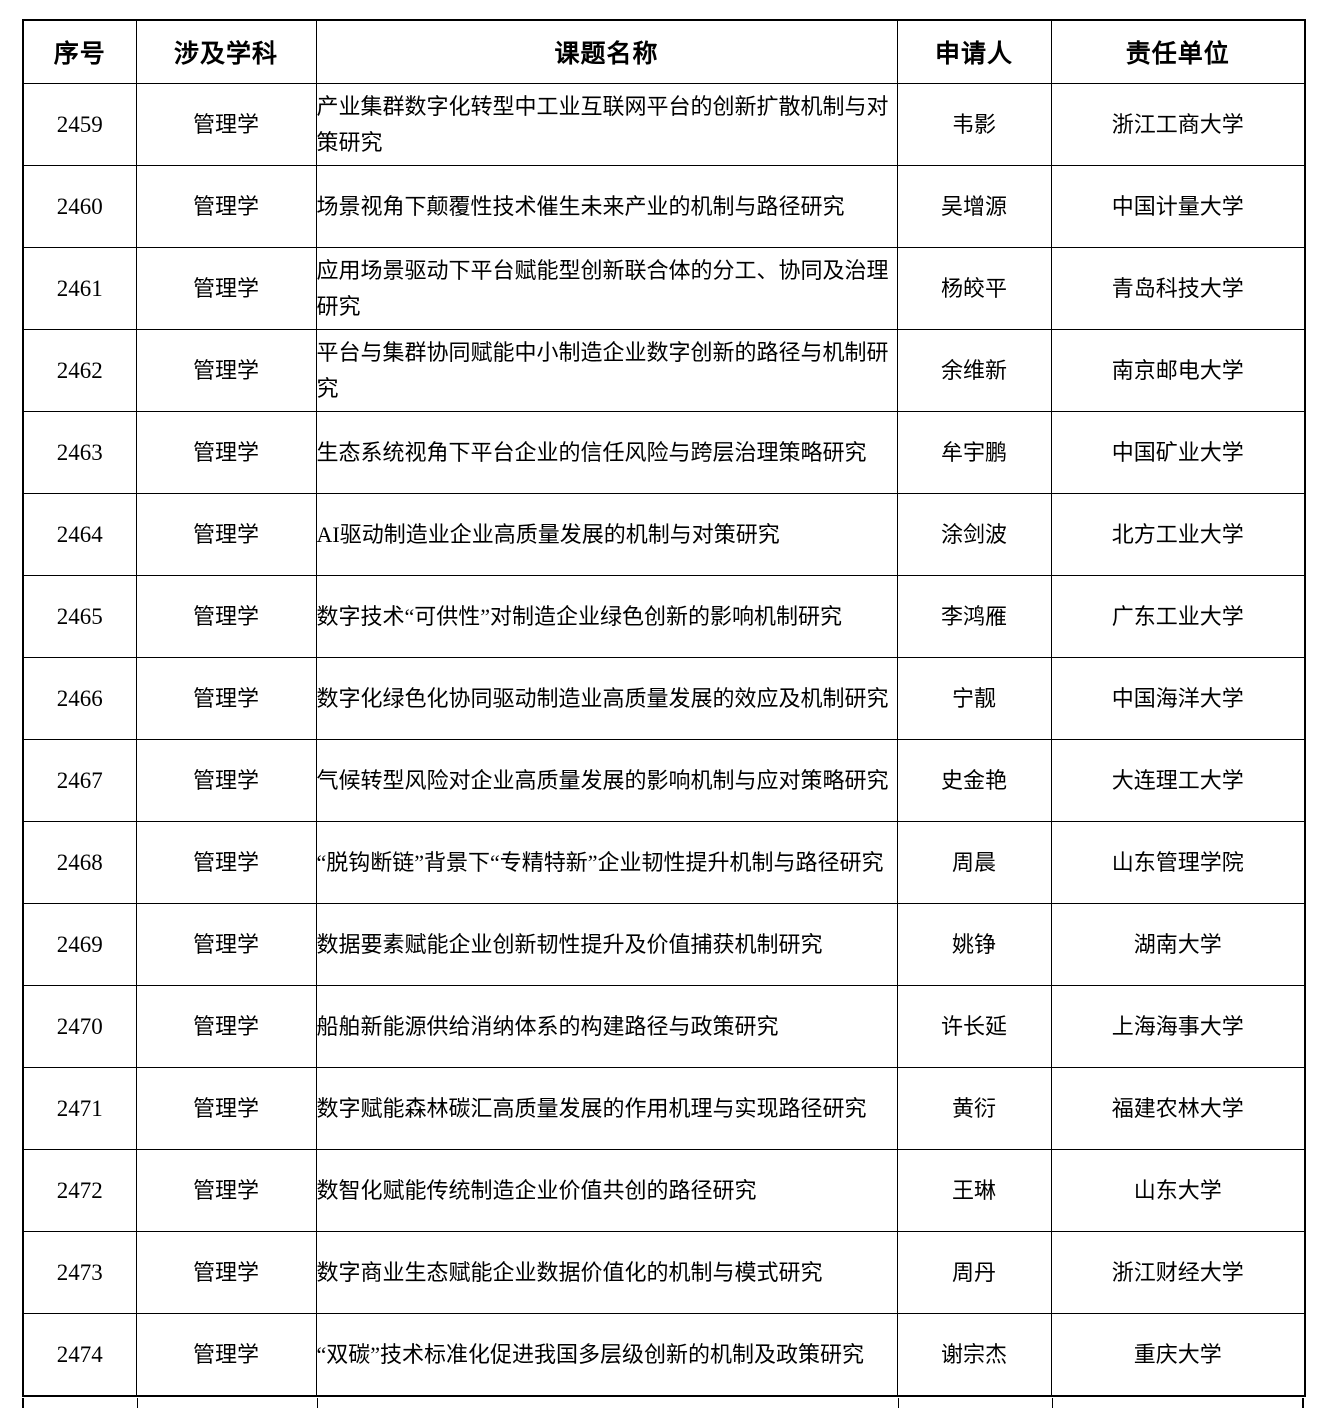 This screenshot has height=1408, width=1324. I want to click on header-row: 序号 涉及学科 课题名称 申请人 责任单位, so click(664, 51).